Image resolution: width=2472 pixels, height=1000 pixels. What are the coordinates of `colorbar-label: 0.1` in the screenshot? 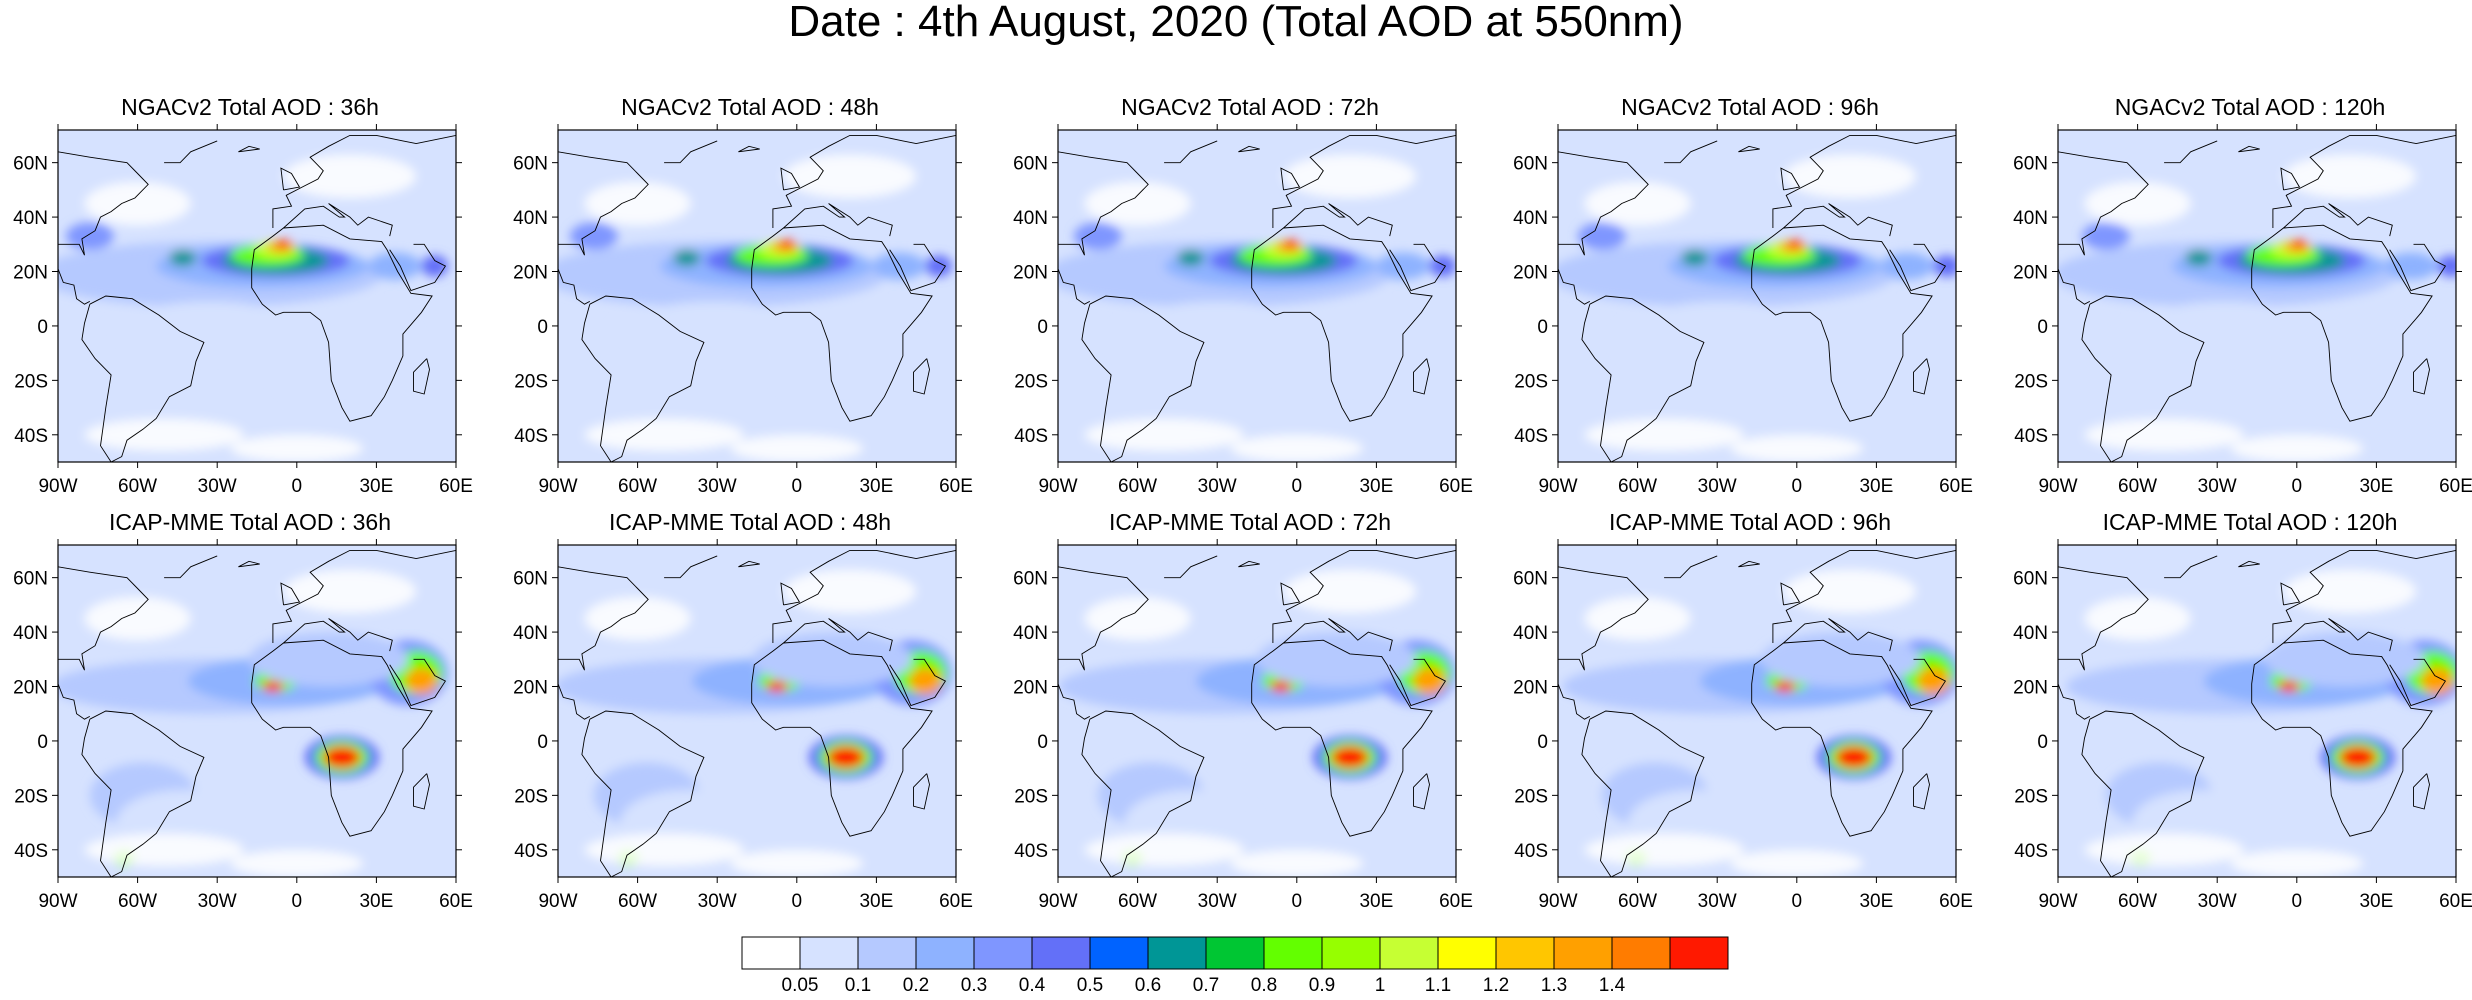 It's located at (858, 985).